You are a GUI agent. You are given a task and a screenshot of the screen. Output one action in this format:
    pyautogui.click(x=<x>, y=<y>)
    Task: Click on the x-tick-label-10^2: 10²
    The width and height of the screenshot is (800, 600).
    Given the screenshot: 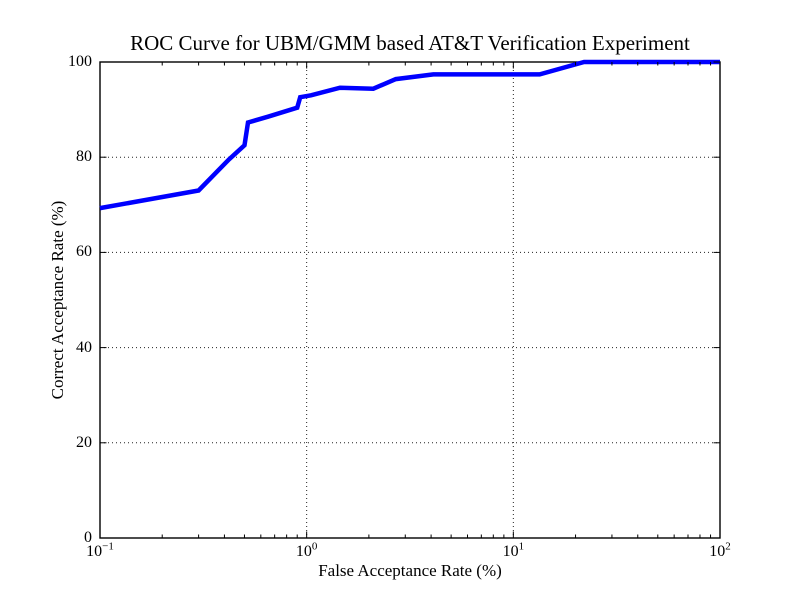 What is the action you would take?
    pyautogui.click(x=720, y=550)
    